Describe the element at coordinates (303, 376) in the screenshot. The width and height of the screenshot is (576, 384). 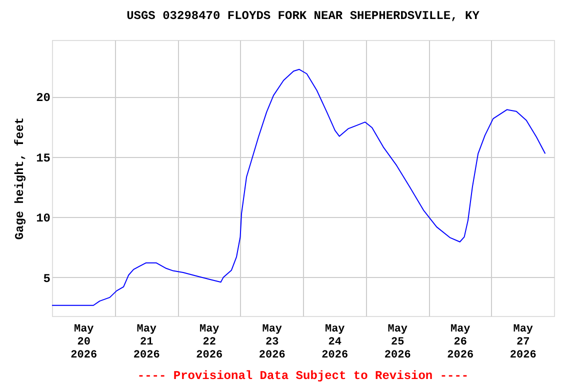
I see `text: ---- Provisional Data Subject to Revision ----` at that location.